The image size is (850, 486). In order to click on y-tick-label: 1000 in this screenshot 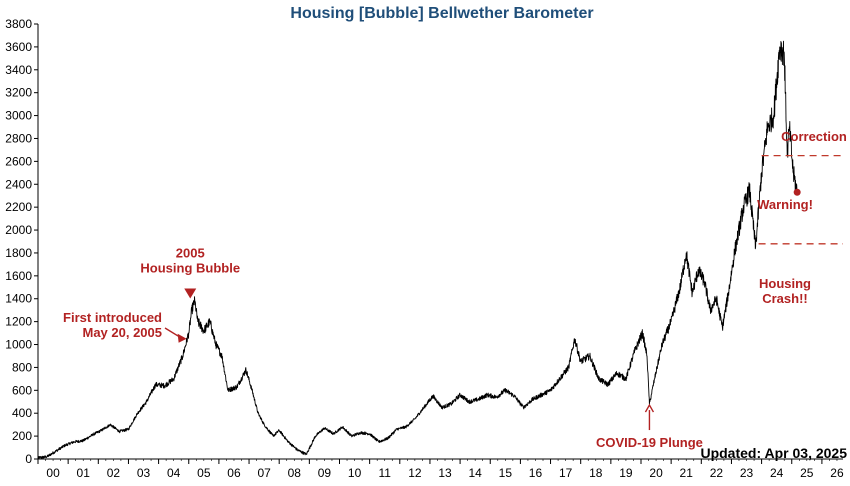, I will do `click(18, 345)`.